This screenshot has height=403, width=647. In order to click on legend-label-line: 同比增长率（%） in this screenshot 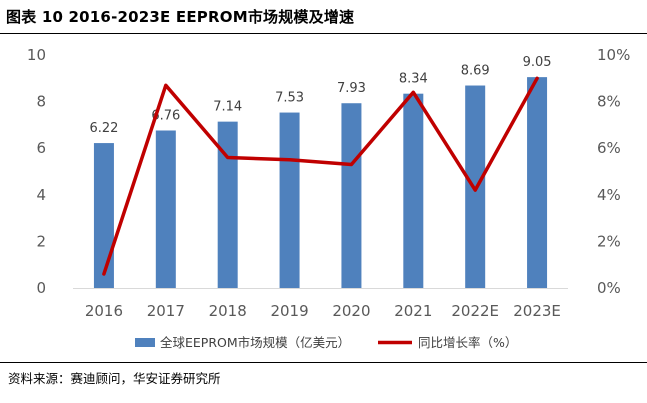, I will do `click(467, 342)`.